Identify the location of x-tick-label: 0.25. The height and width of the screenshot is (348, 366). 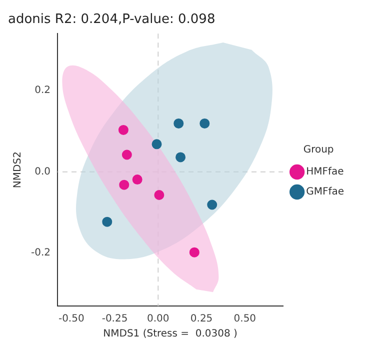
(201, 319).